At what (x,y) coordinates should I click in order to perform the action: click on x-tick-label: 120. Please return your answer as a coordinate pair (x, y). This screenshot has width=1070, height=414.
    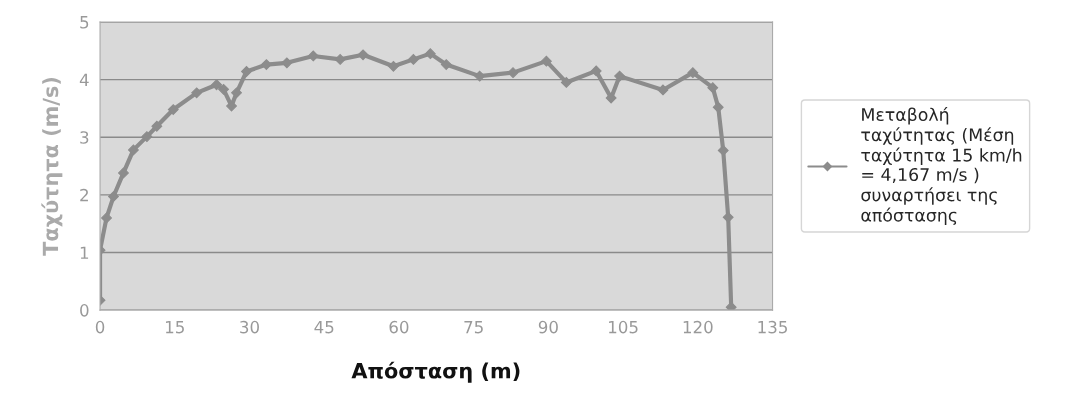
    Looking at the image, I should click on (698, 327).